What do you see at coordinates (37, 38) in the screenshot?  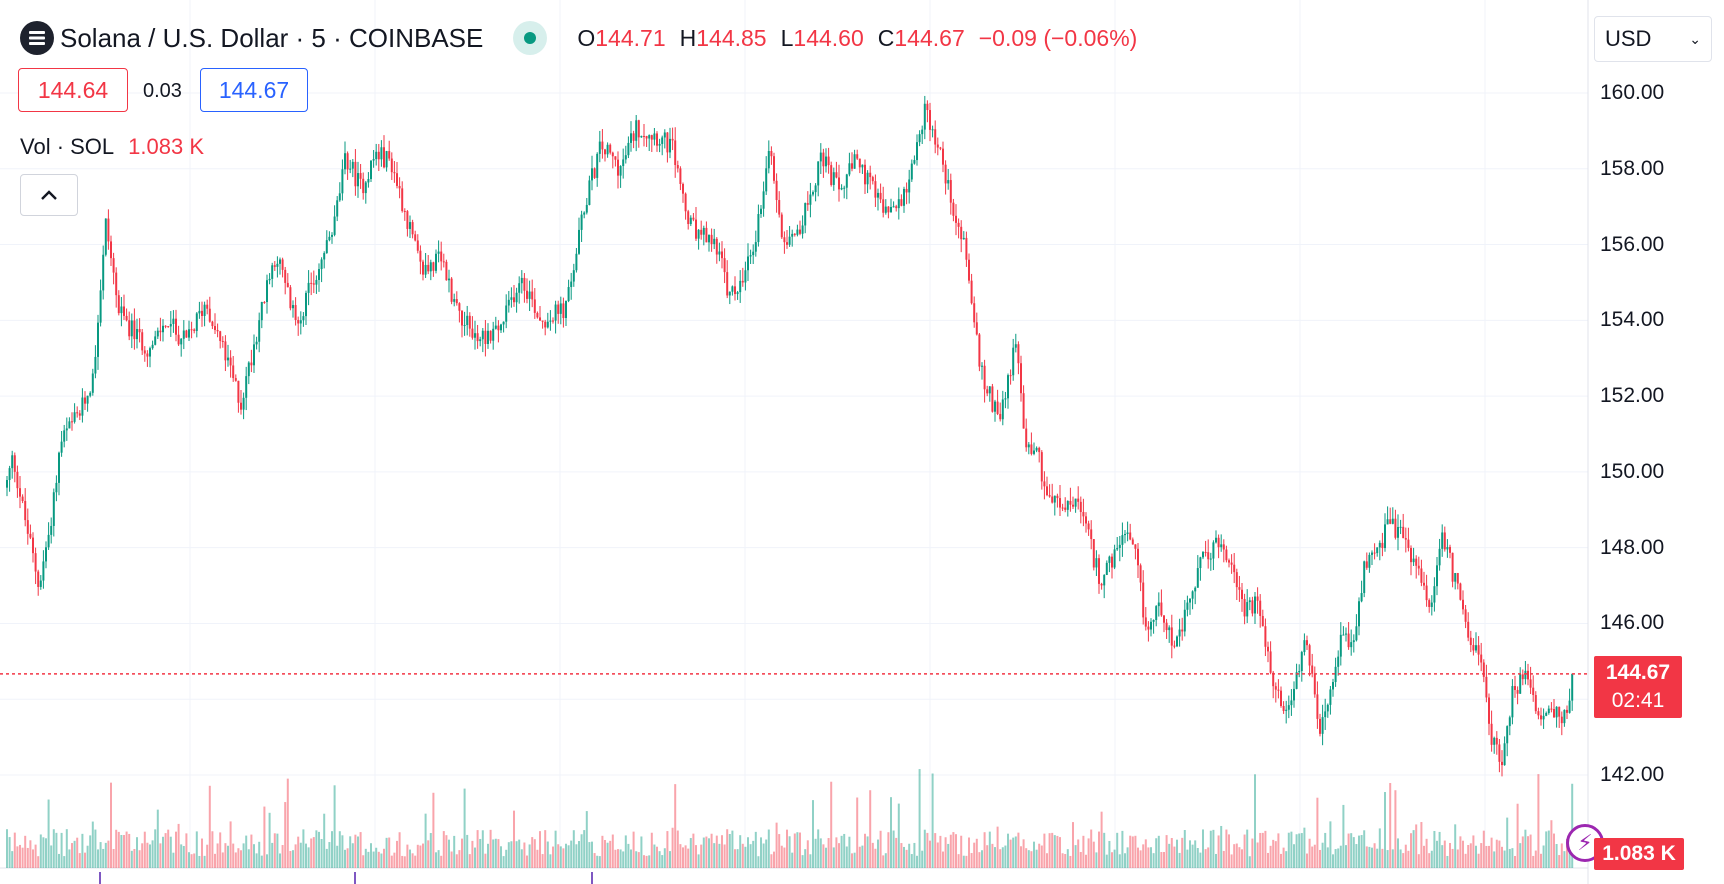 I see `solana-logo-icon` at bounding box center [37, 38].